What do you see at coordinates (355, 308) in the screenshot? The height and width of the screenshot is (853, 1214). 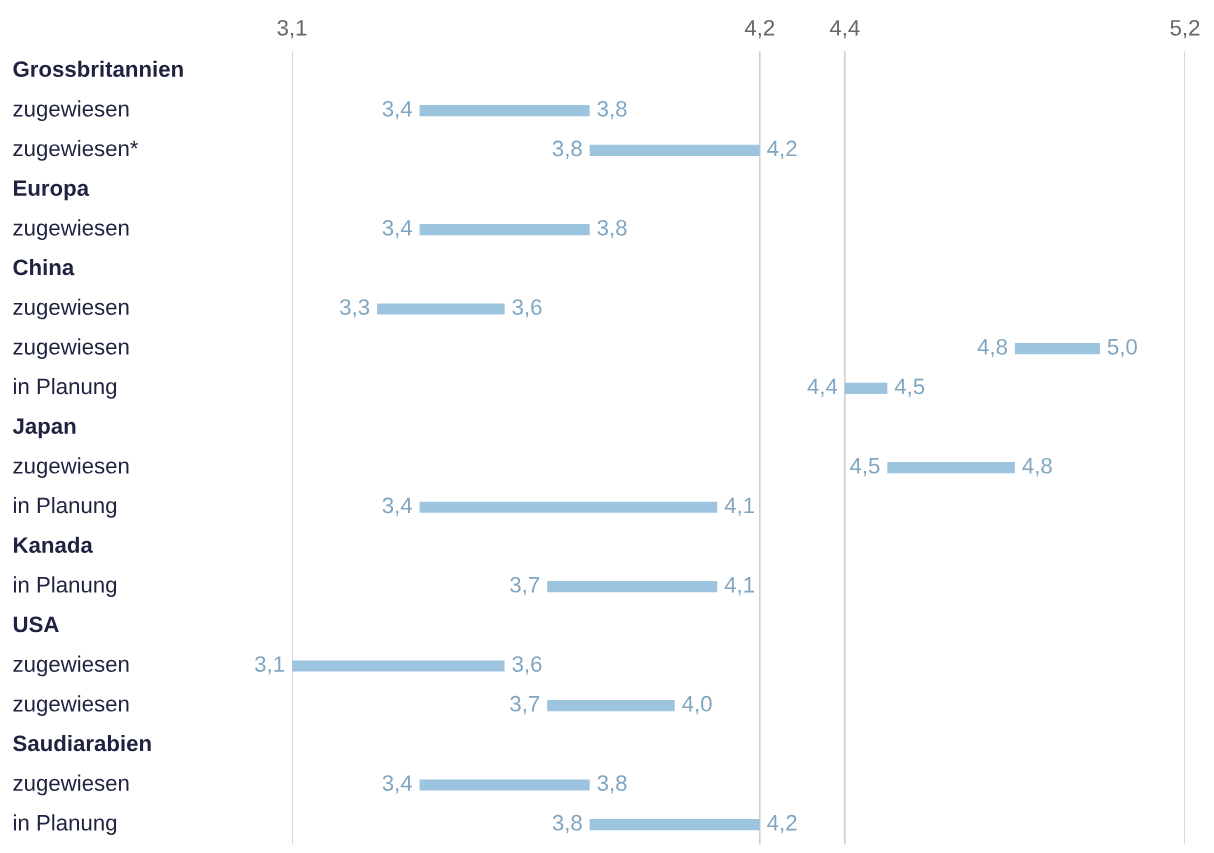 I see `annotation: 3,3` at bounding box center [355, 308].